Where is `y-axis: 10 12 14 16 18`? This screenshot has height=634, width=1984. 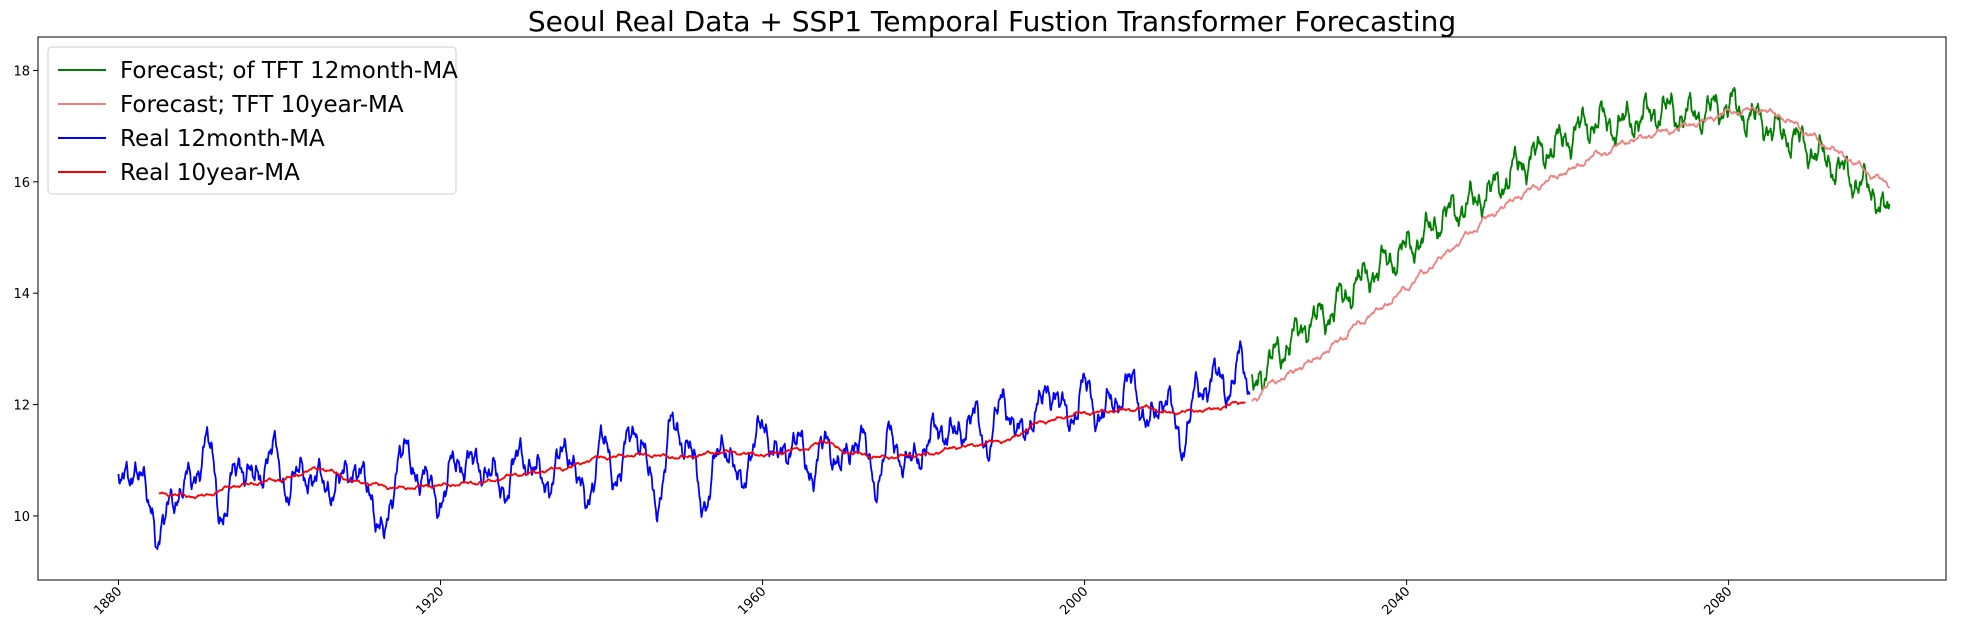
y-axis: 10 12 14 16 18 is located at coordinates (25, 294).